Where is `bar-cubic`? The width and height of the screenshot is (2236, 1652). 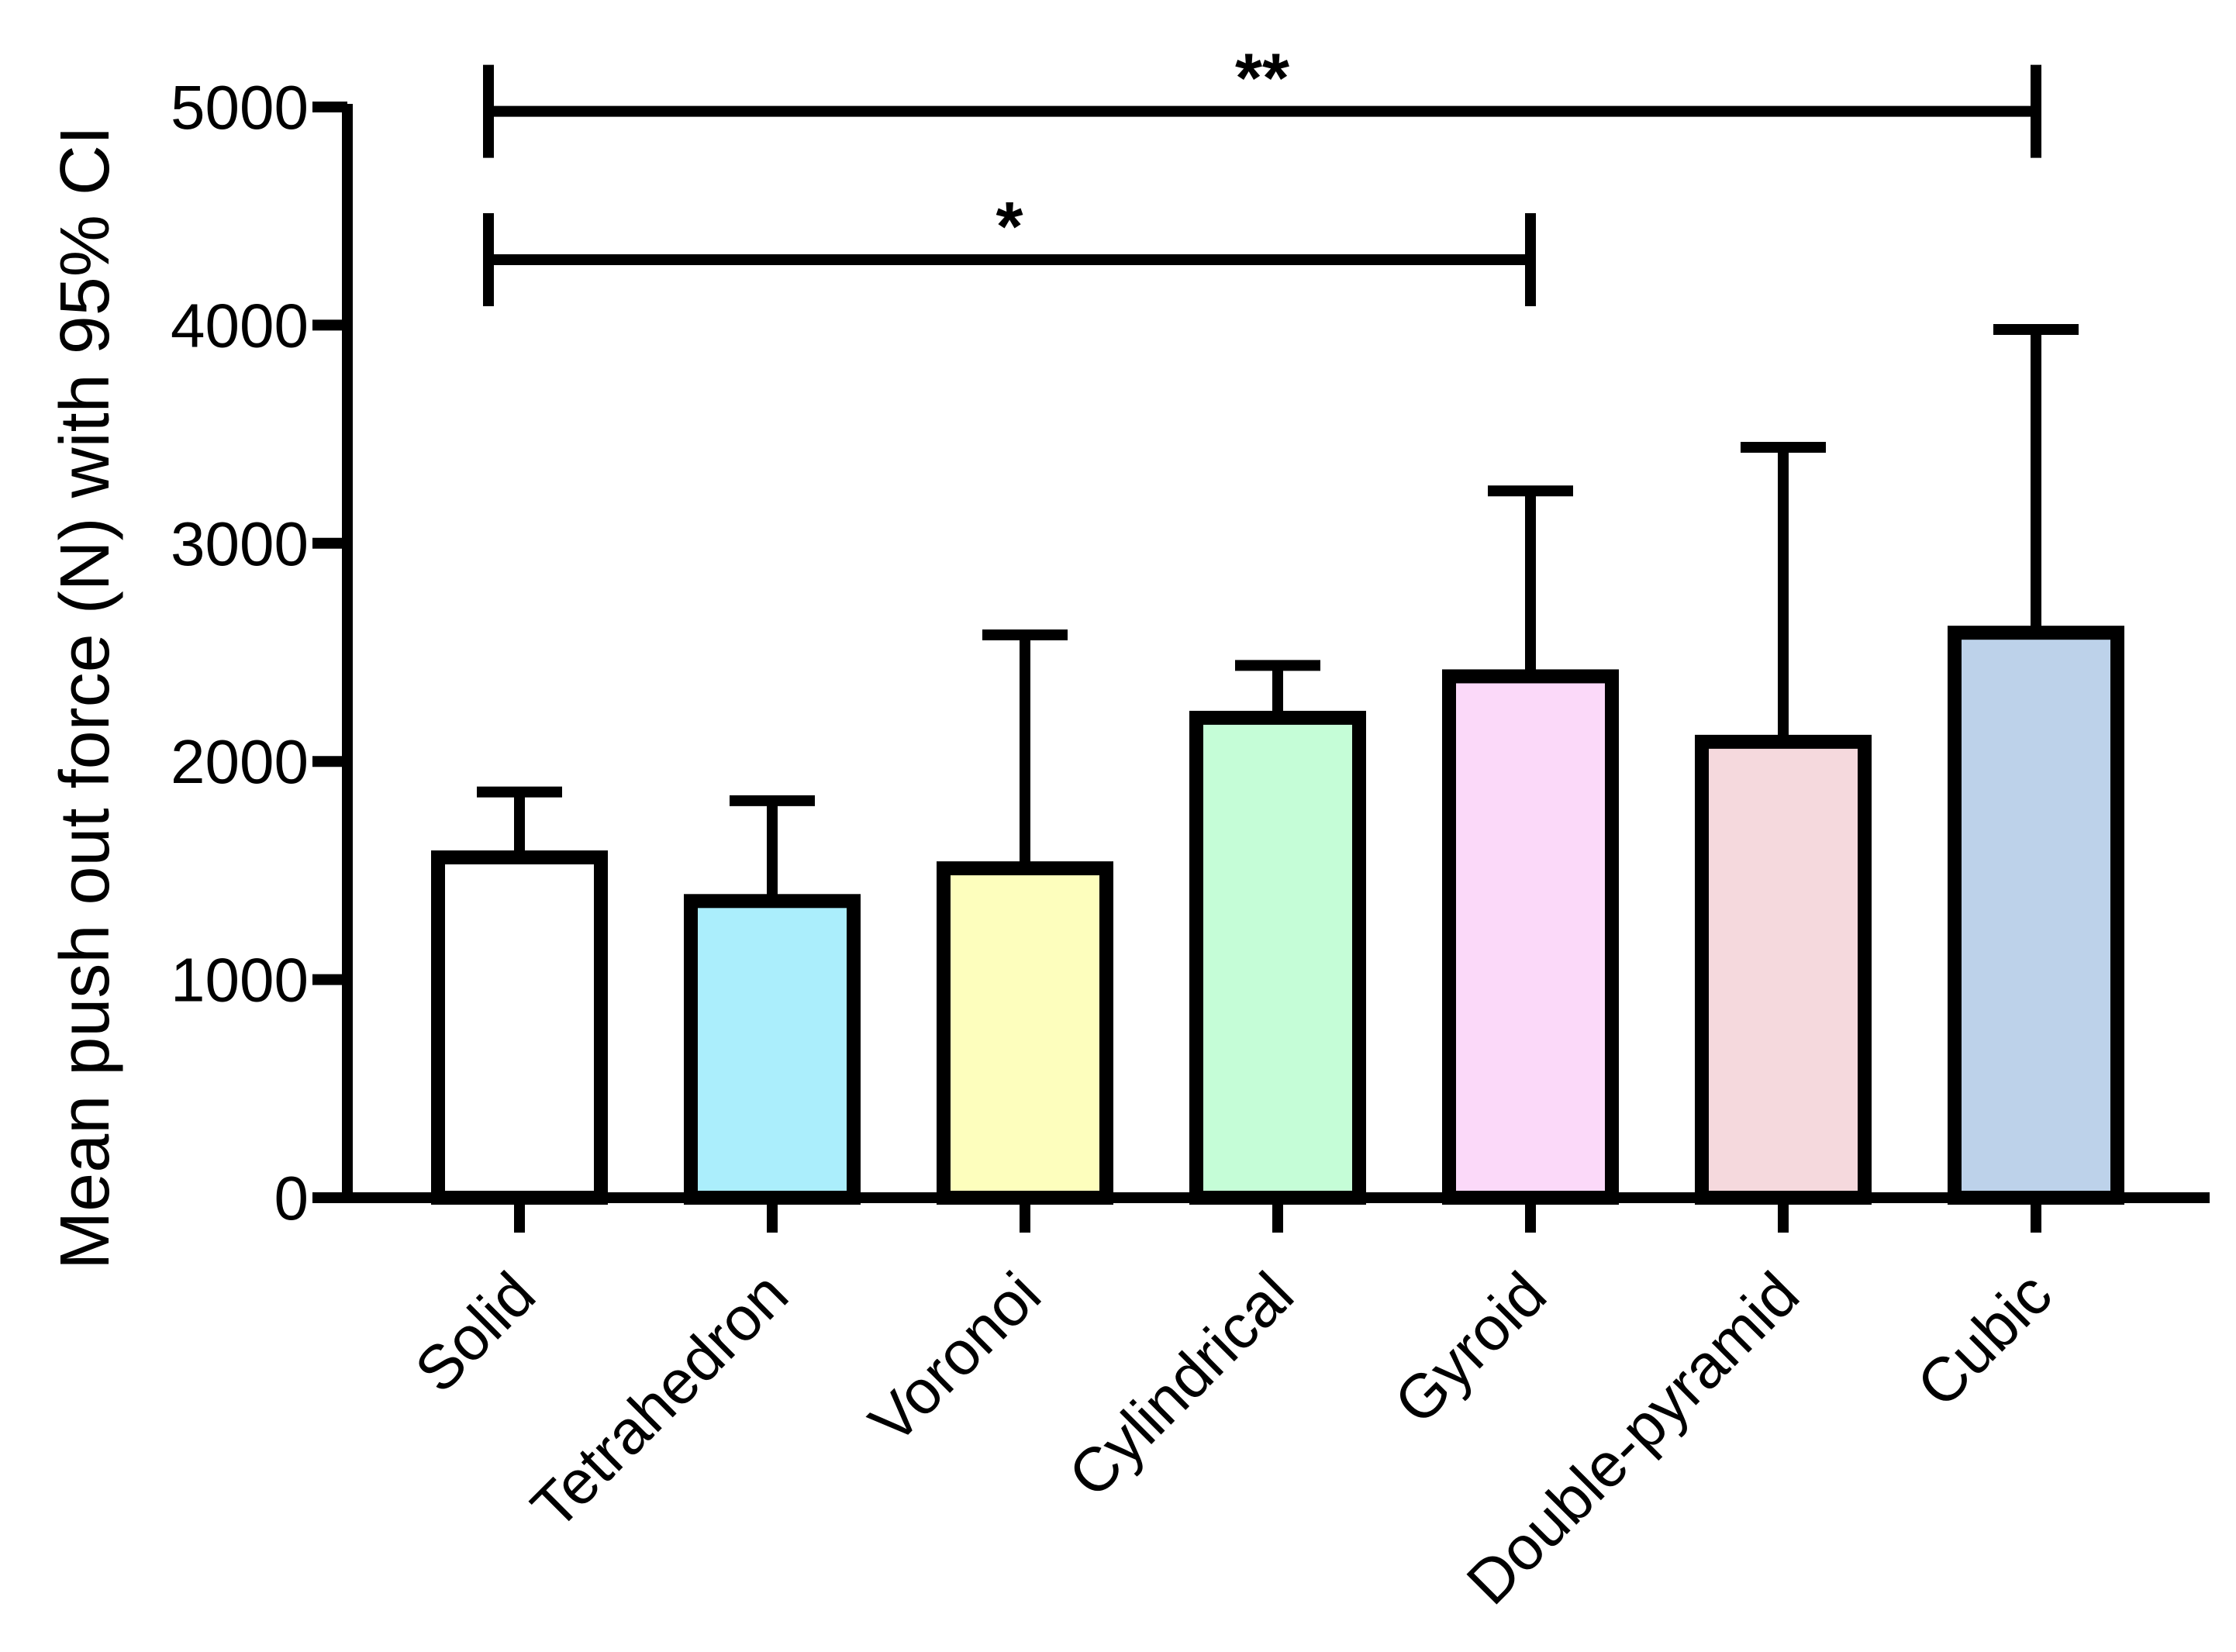 bar-cubic is located at coordinates (2036, 915).